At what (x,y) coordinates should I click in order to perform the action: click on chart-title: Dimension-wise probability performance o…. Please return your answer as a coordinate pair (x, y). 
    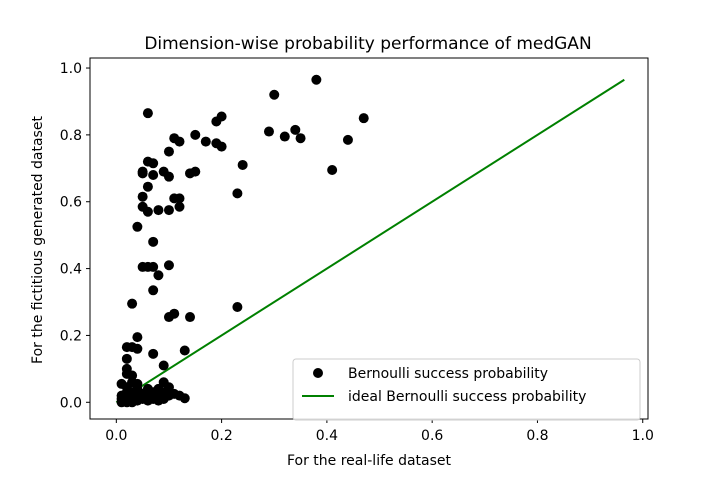
    Looking at the image, I should click on (367, 44).